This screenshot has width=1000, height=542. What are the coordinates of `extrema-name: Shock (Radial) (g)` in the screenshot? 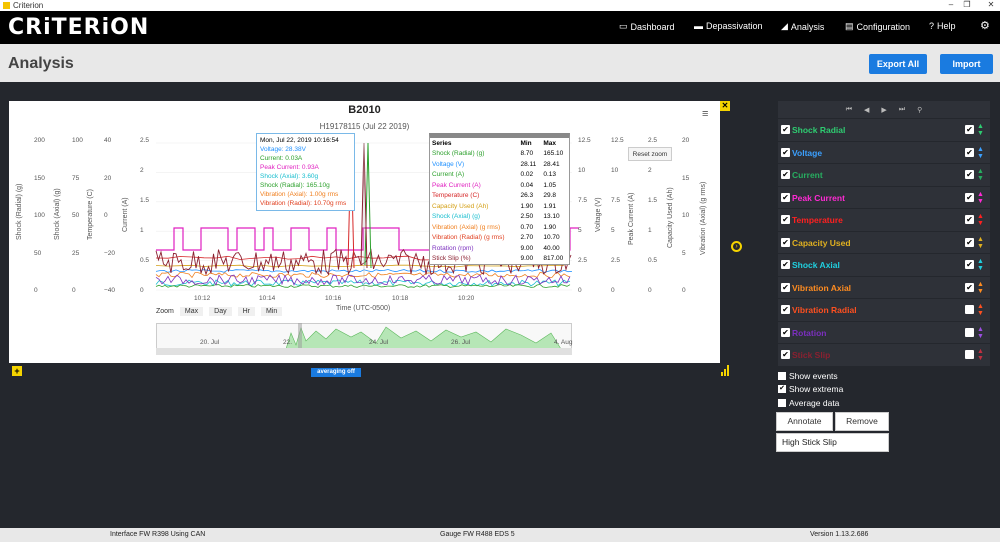 It's located at (458, 154).